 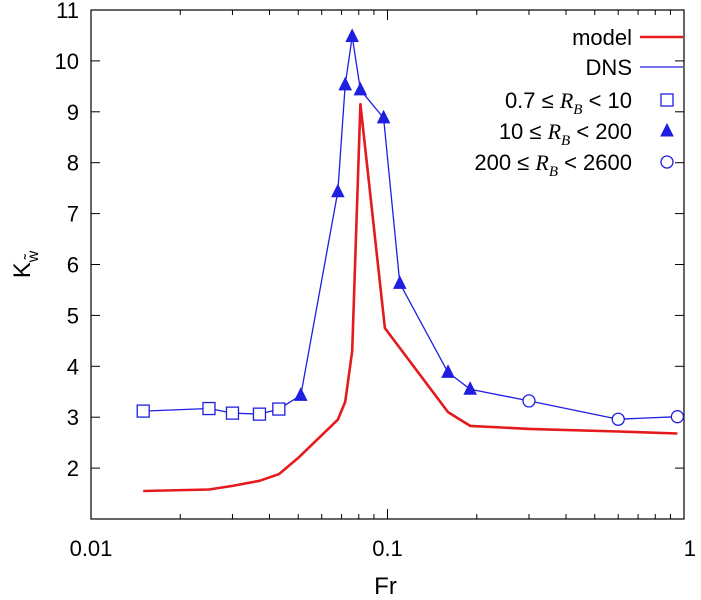 What do you see at coordinates (667, 129) in the screenshot?
I see `legend-marker-triangle` at bounding box center [667, 129].